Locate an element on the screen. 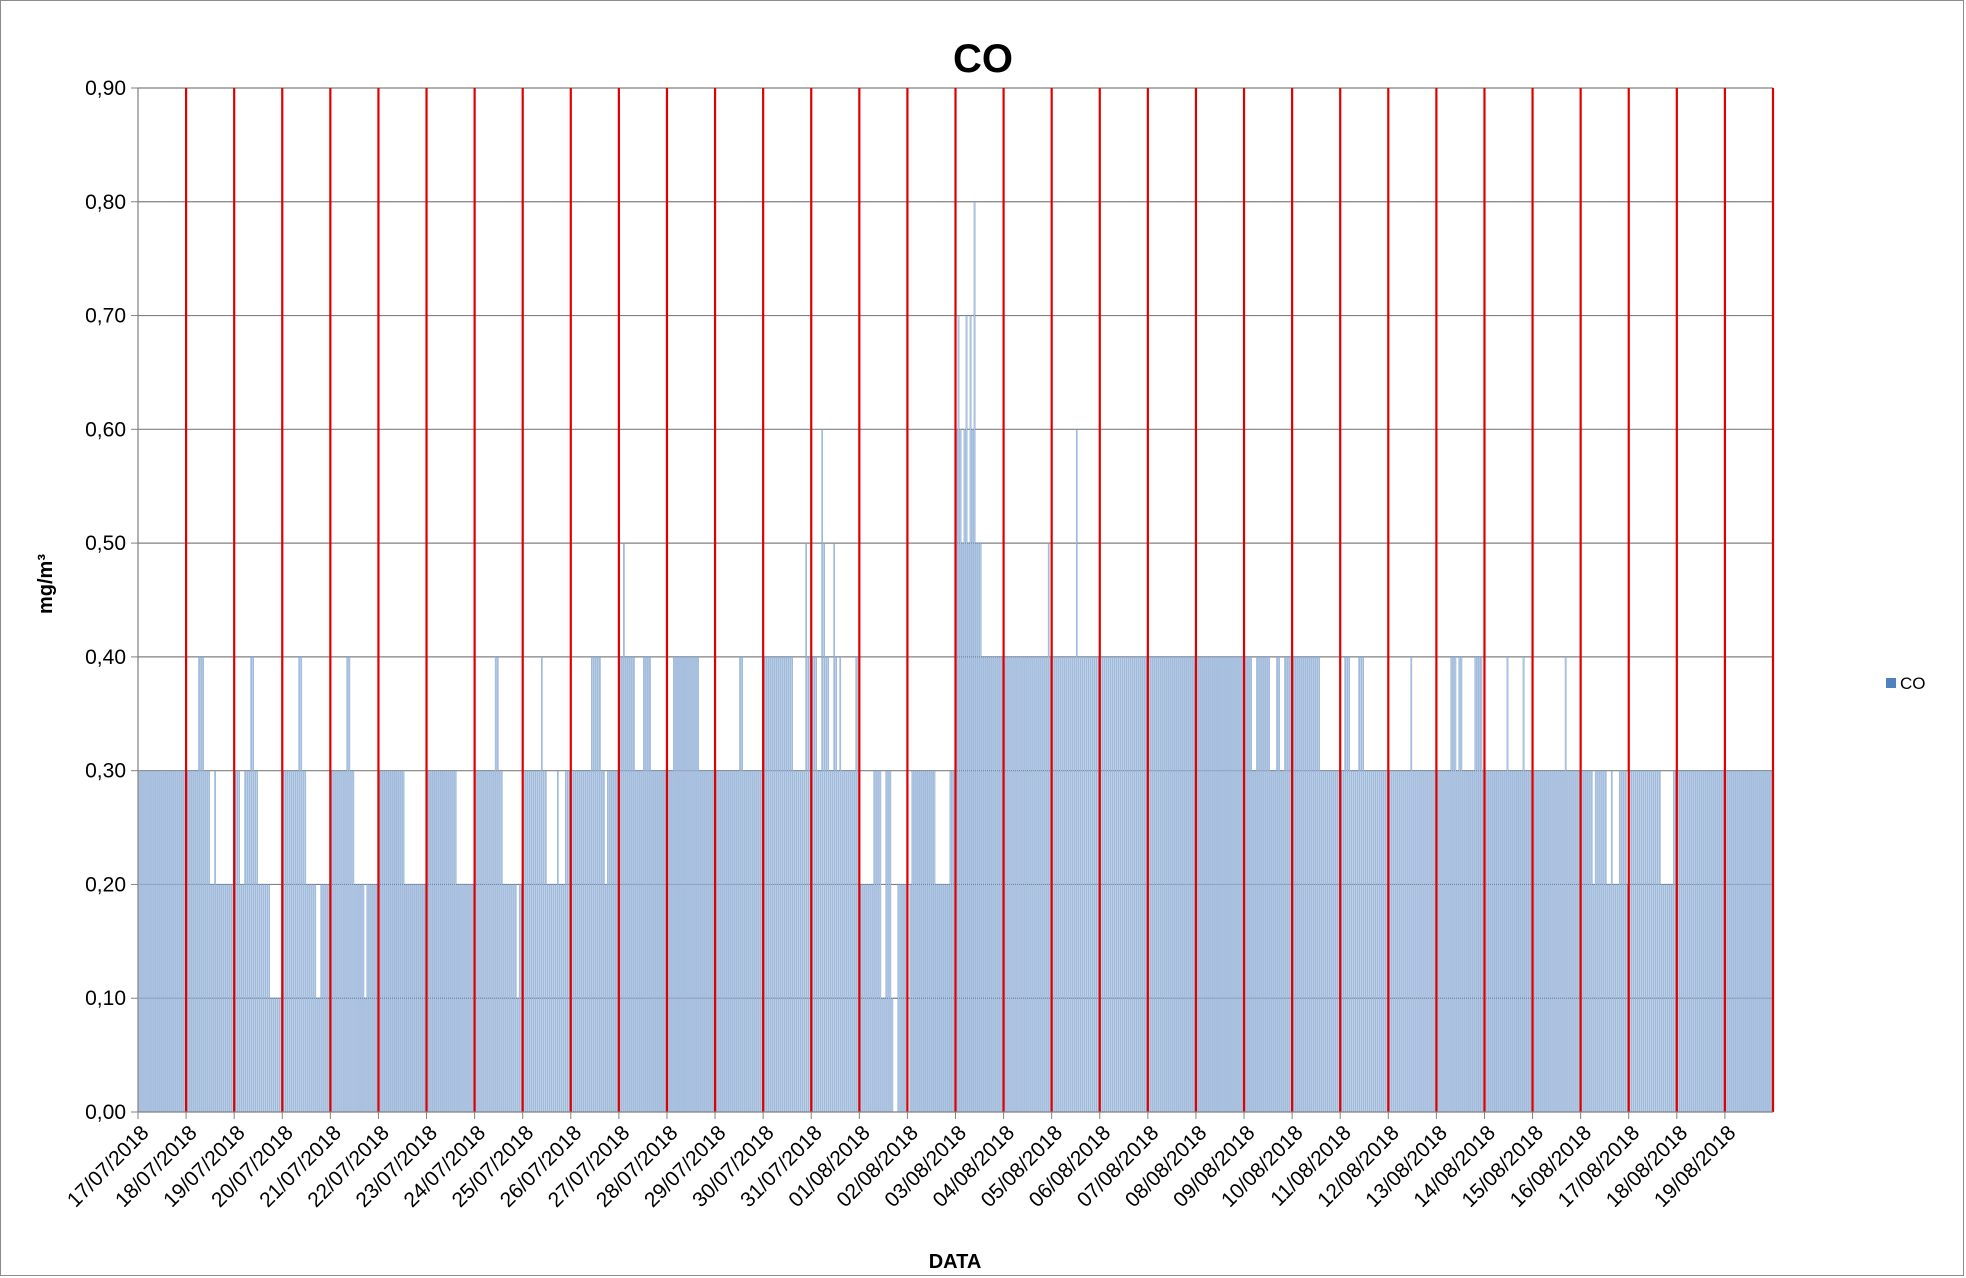 The height and width of the screenshot is (1278, 1966). legend-swatch-co is located at coordinates (1891, 683).